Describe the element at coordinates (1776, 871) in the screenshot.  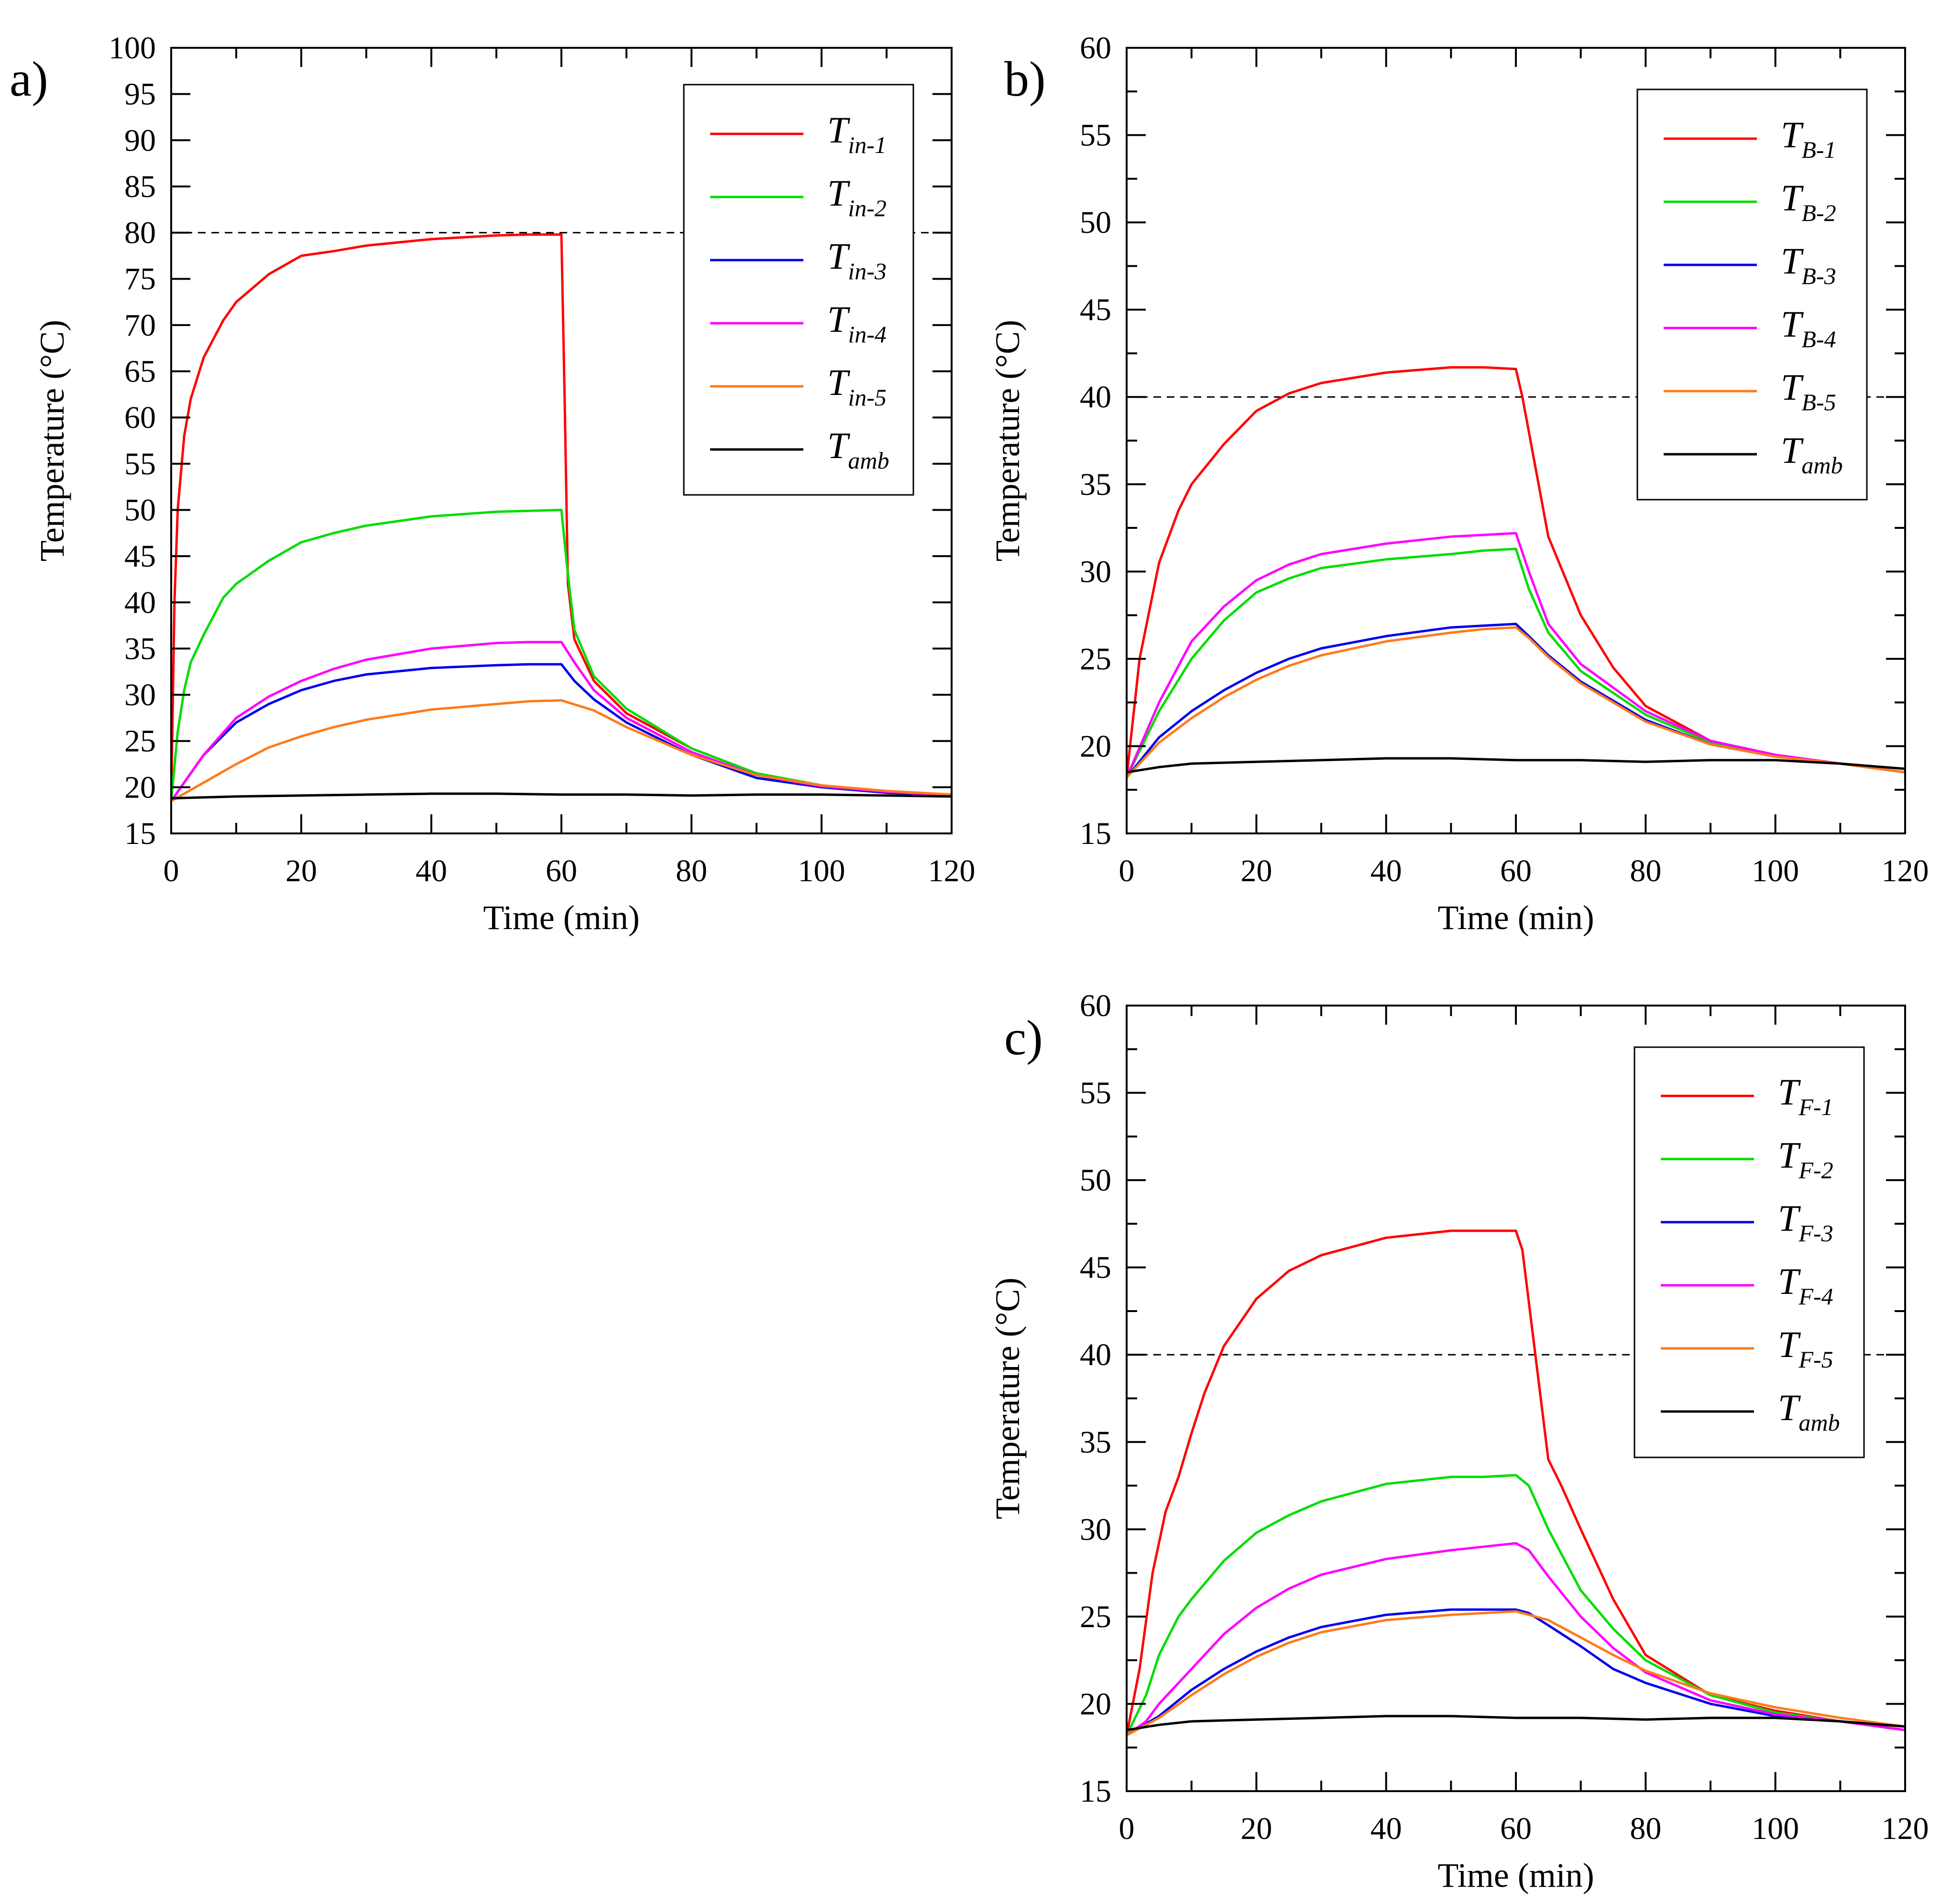
I see `x-tick-label: 100` at that location.